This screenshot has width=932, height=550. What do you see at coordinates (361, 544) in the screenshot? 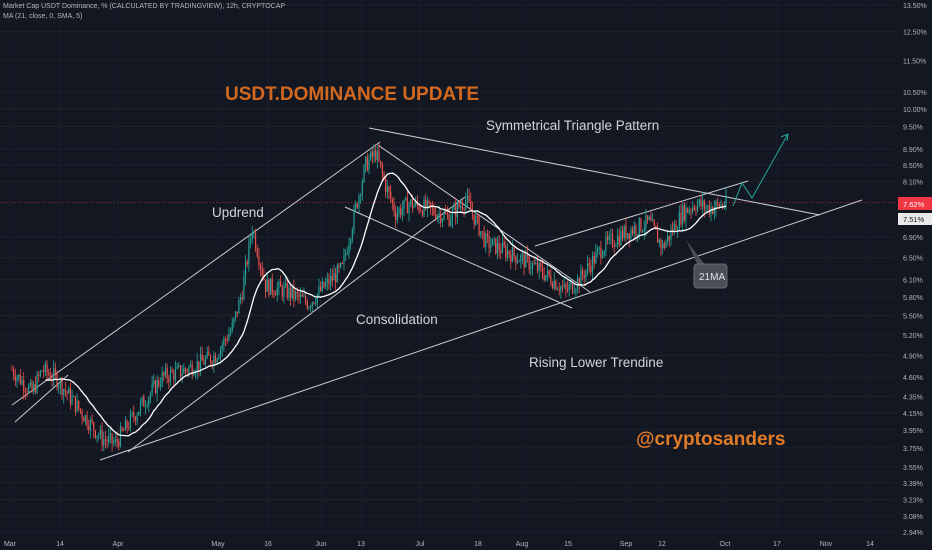
I see `x-tick-label: 13` at bounding box center [361, 544].